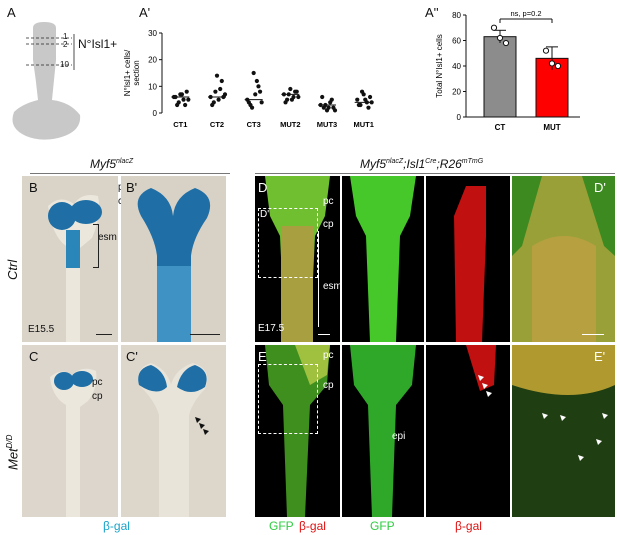  What do you see at coordinates (180, 124) in the screenshot?
I see `scatter-category-label: CT1` at bounding box center [180, 124].